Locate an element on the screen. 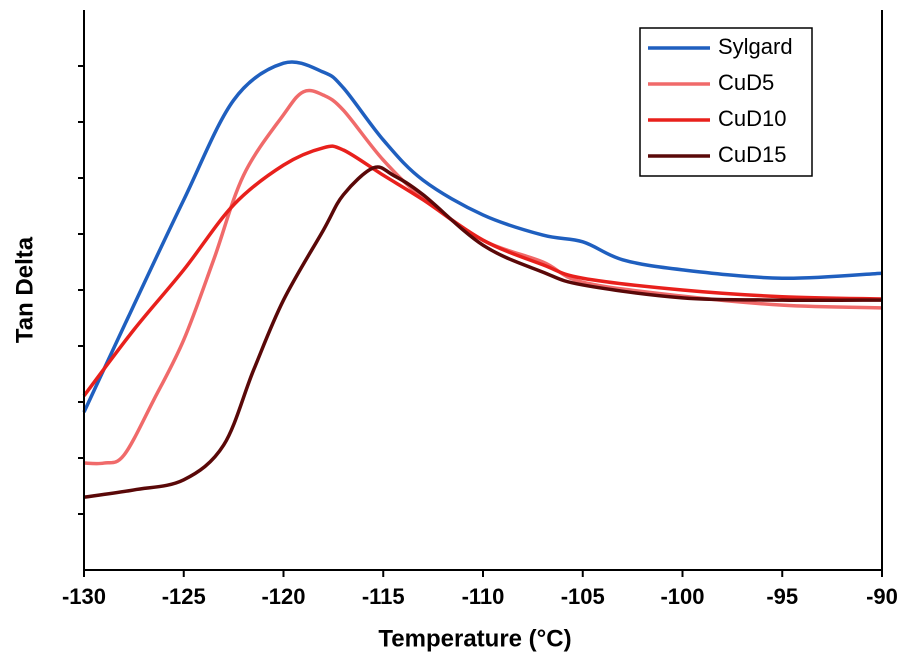 The height and width of the screenshot is (667, 906). x-tick-label: -120 is located at coordinates (283, 596).